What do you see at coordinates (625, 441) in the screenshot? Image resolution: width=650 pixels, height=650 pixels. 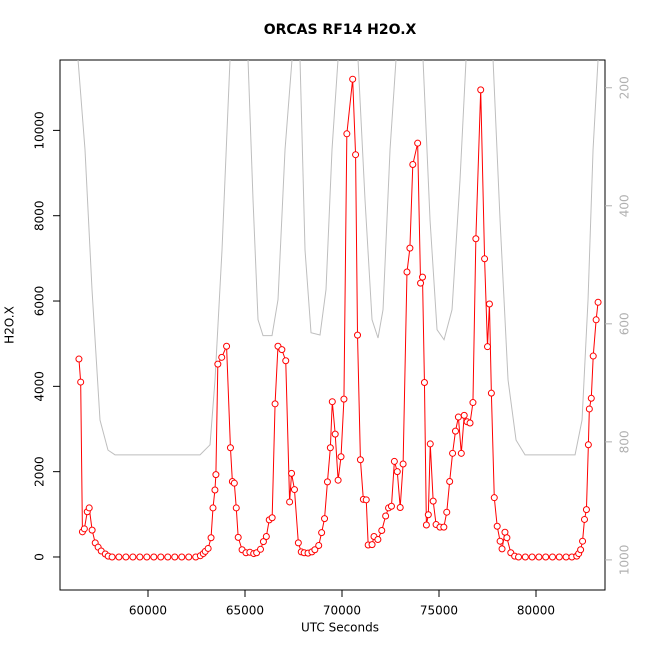 I see `y2-tick-label: 800` at bounding box center [625, 441].